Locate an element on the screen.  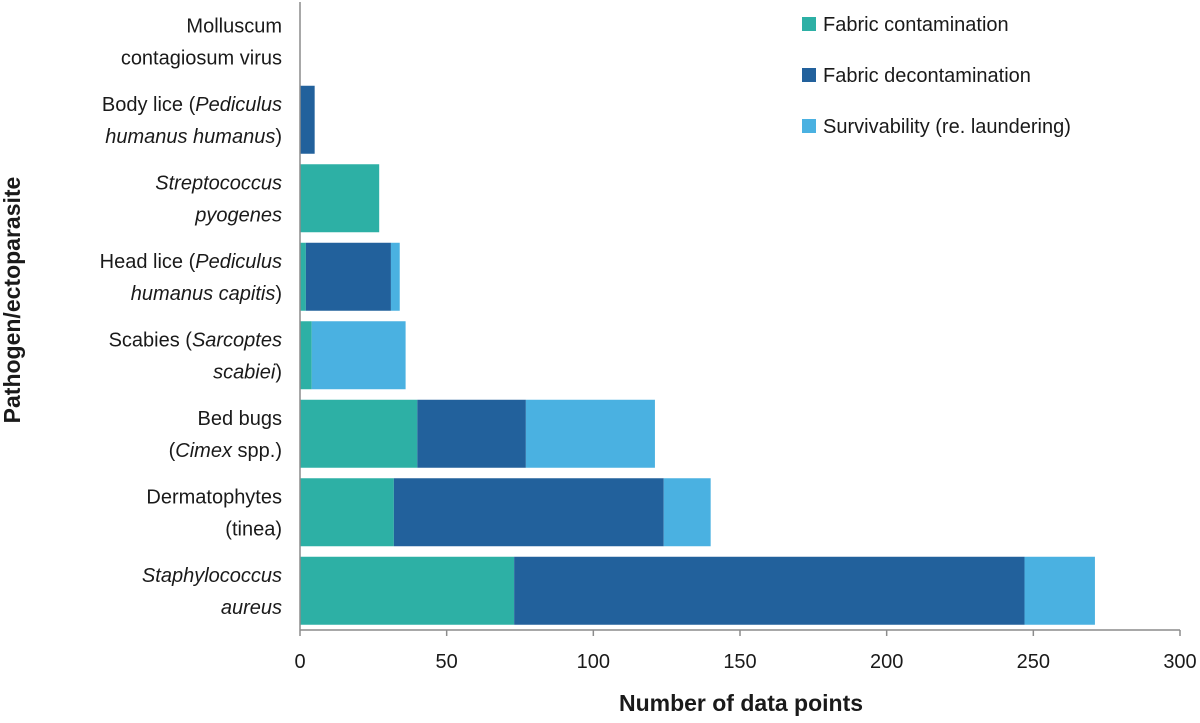
category-label: (tinea) is located at coordinates (253, 529).